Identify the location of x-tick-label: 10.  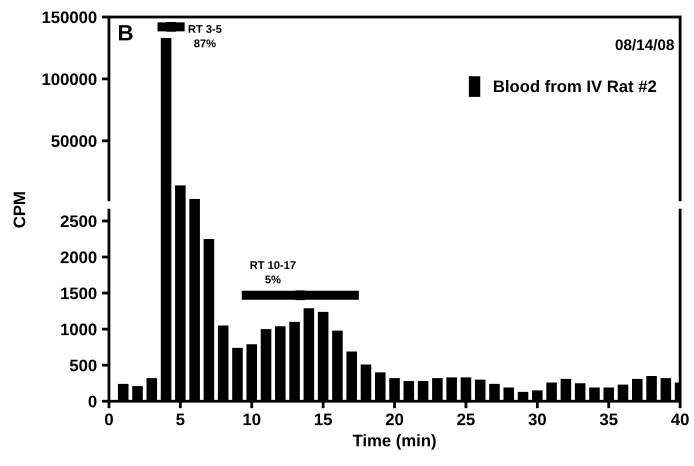
(252, 419).